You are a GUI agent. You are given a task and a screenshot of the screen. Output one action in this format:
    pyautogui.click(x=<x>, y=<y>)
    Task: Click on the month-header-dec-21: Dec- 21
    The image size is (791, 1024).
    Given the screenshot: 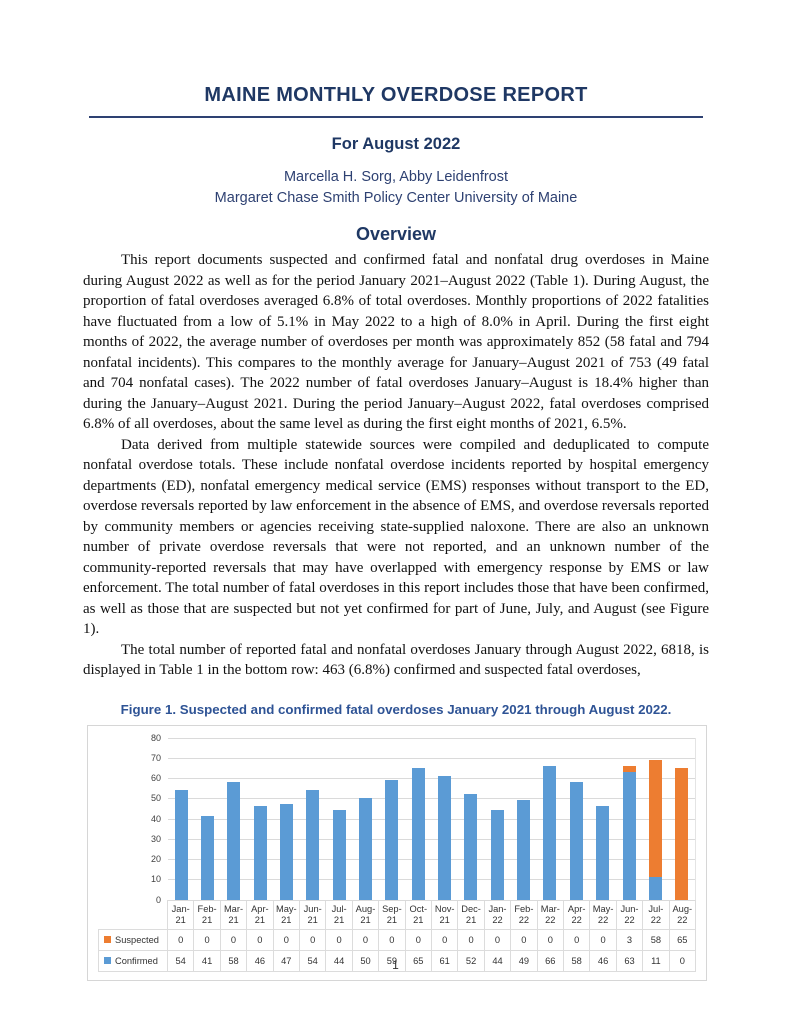 What is the action you would take?
    pyautogui.click(x=471, y=914)
    